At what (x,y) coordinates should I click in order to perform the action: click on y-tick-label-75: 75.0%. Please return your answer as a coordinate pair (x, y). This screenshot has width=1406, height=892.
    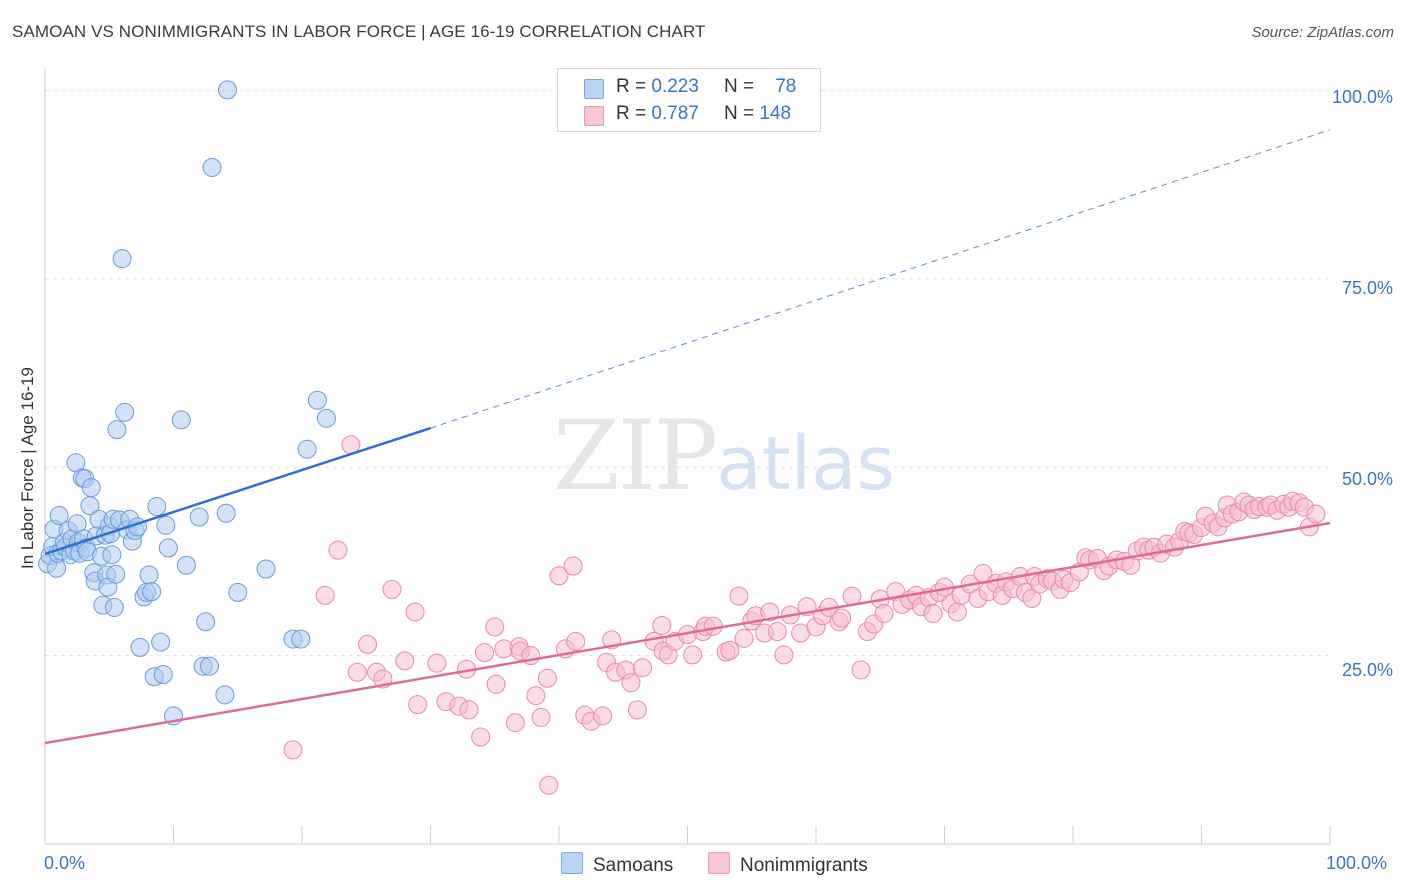
    Looking at the image, I should click on (1367, 288).